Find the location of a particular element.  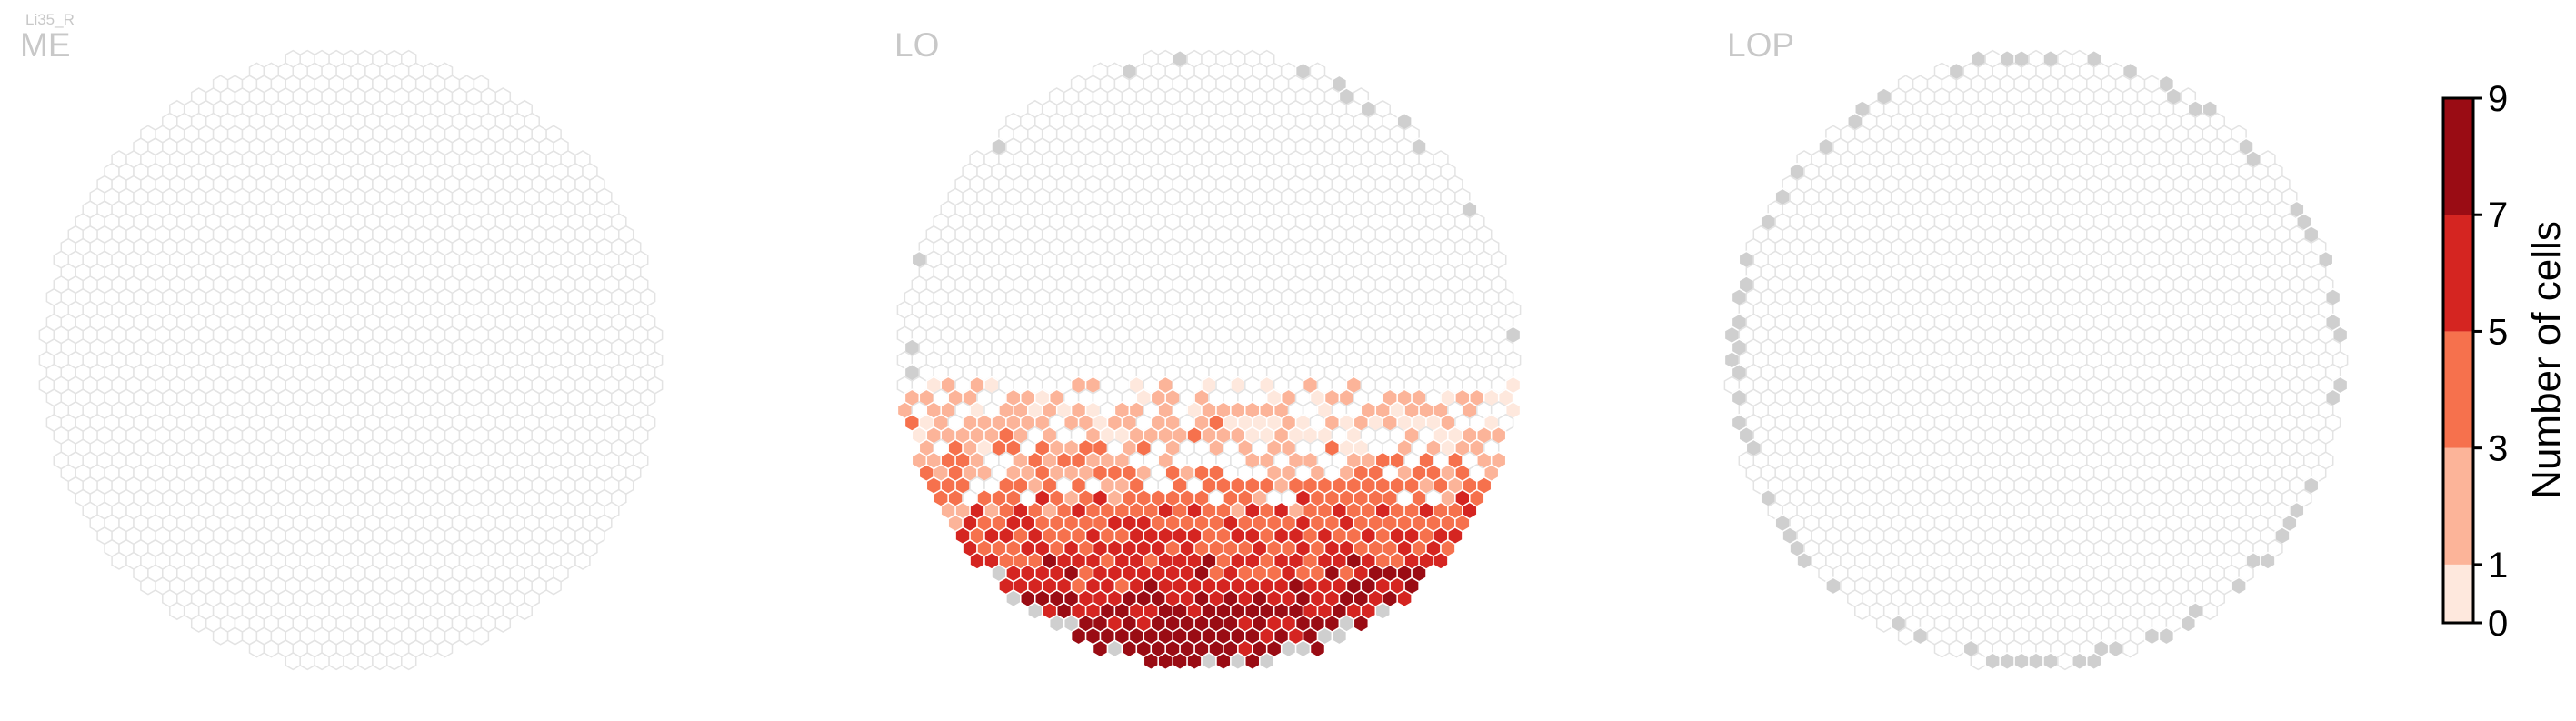

colorbar-tick-label: 0 is located at coordinates (2498, 624).